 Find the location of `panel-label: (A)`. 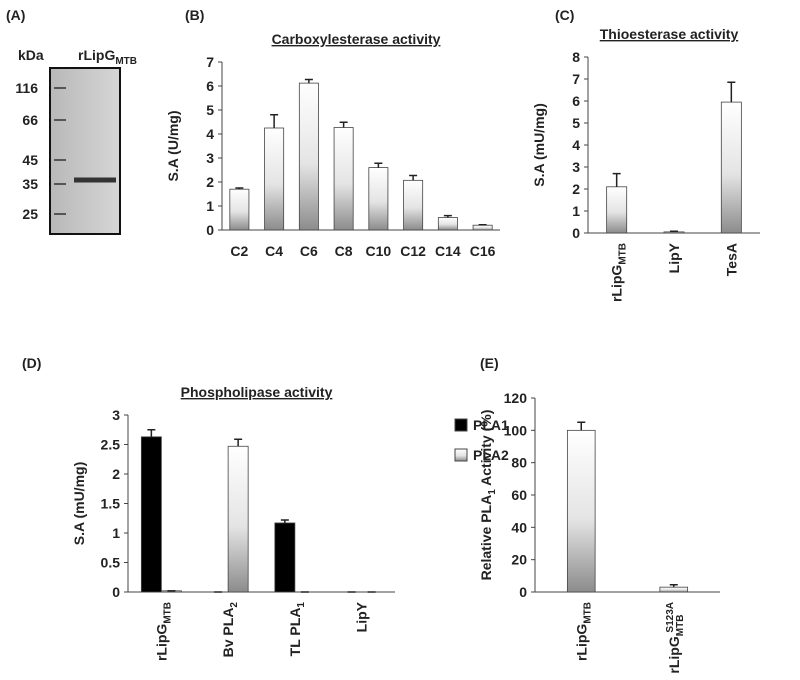

panel-label: (A) is located at coordinates (15, 15).